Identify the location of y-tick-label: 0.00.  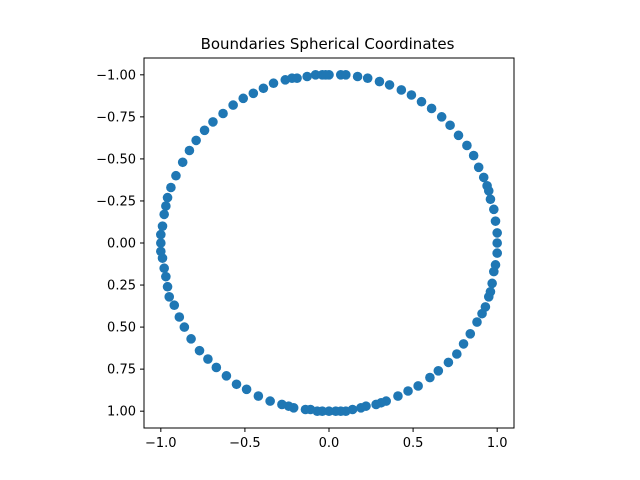
(121, 244).